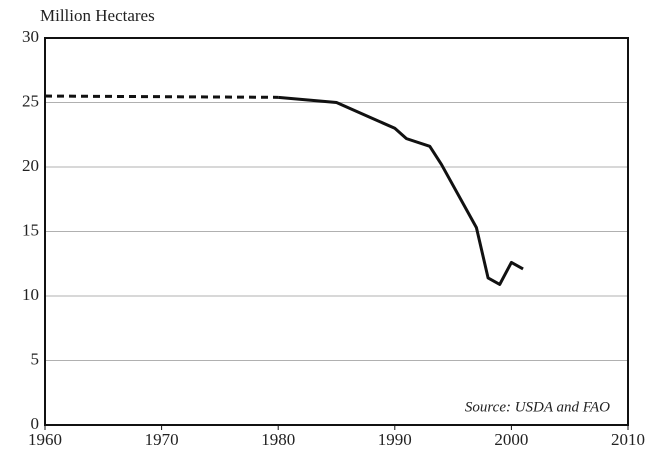 Image resolution: width=652 pixels, height=457 pixels. Describe the element at coordinates (511, 439) in the screenshot. I see `x-tick-label: 2000` at that location.